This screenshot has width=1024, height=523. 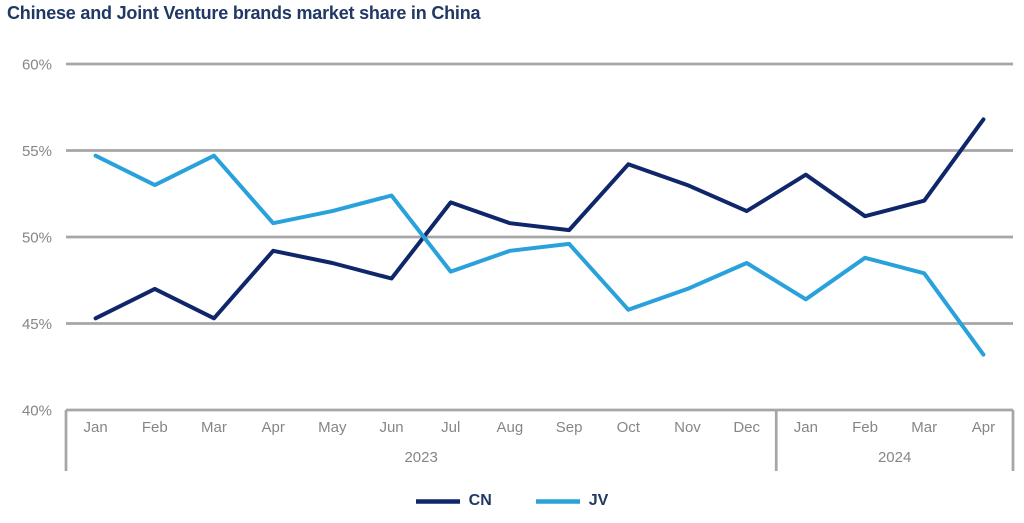 What do you see at coordinates (569, 427) in the screenshot?
I see `x-axis-label: Sep` at bounding box center [569, 427].